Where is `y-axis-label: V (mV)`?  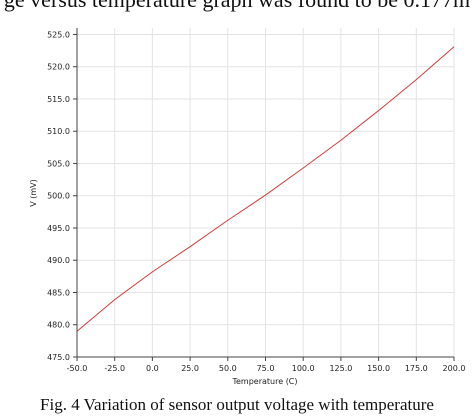 y-axis-label: V (mV) is located at coordinates (33, 193).